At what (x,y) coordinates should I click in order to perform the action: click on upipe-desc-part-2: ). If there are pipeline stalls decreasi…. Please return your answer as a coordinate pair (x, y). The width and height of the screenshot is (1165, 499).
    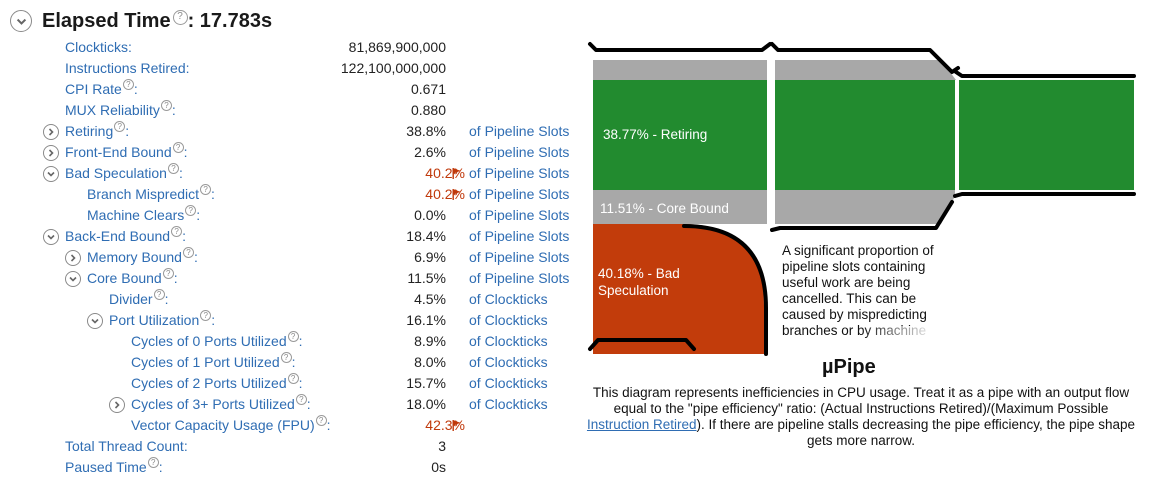
    Looking at the image, I should click on (916, 432).